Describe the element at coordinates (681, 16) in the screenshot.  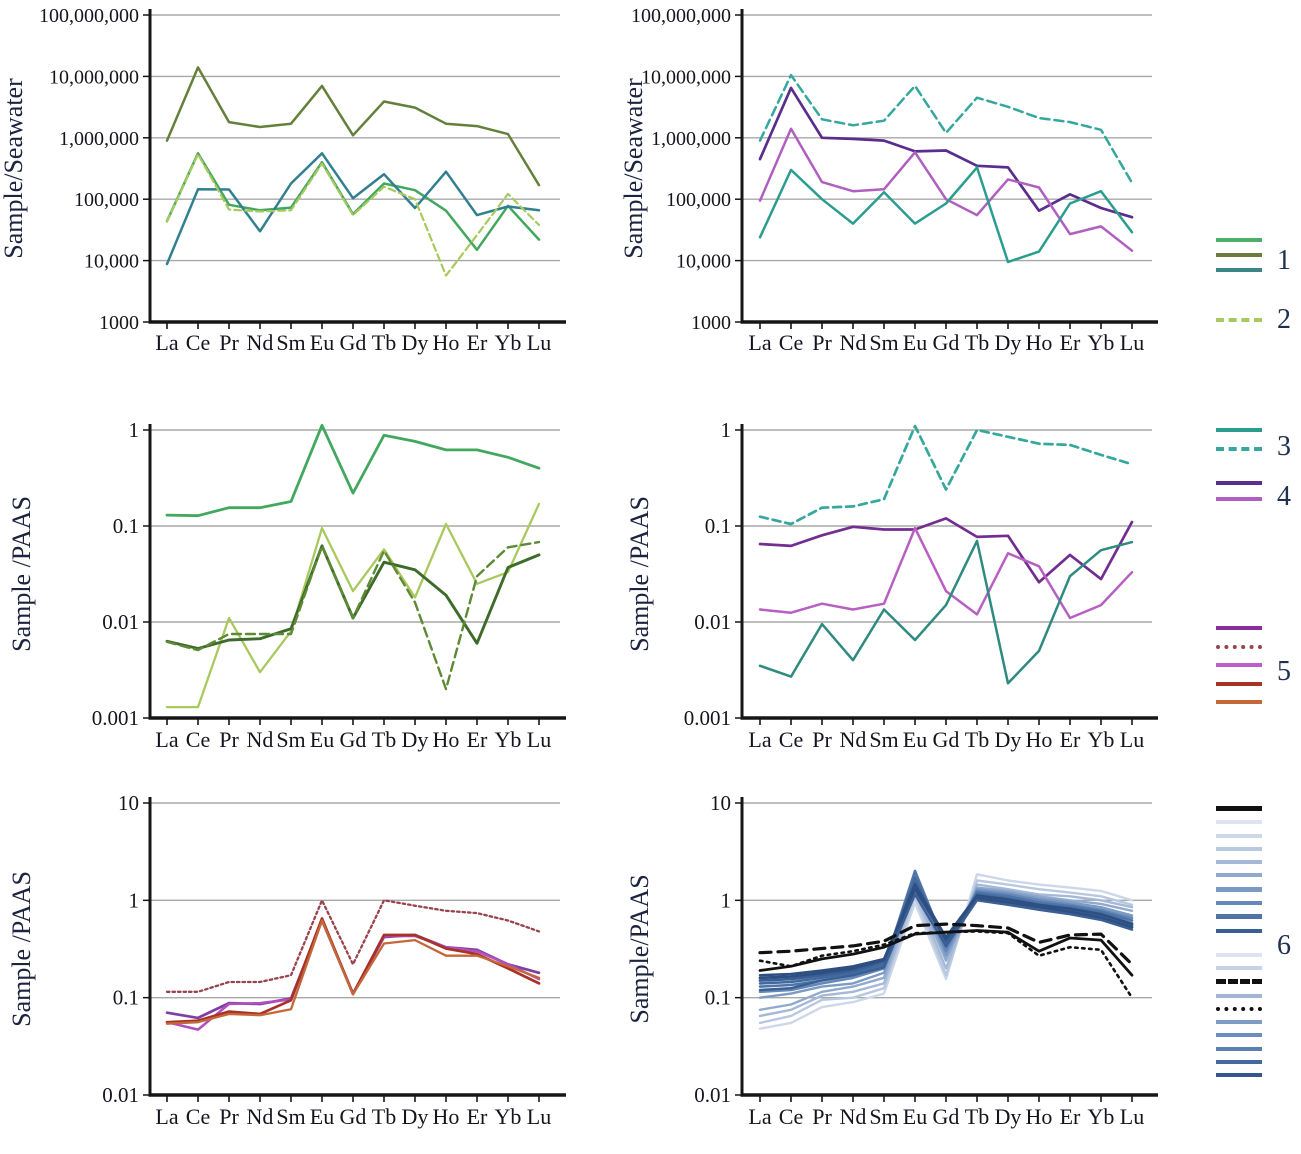
I see `y-tick-label: 100,000,000` at that location.